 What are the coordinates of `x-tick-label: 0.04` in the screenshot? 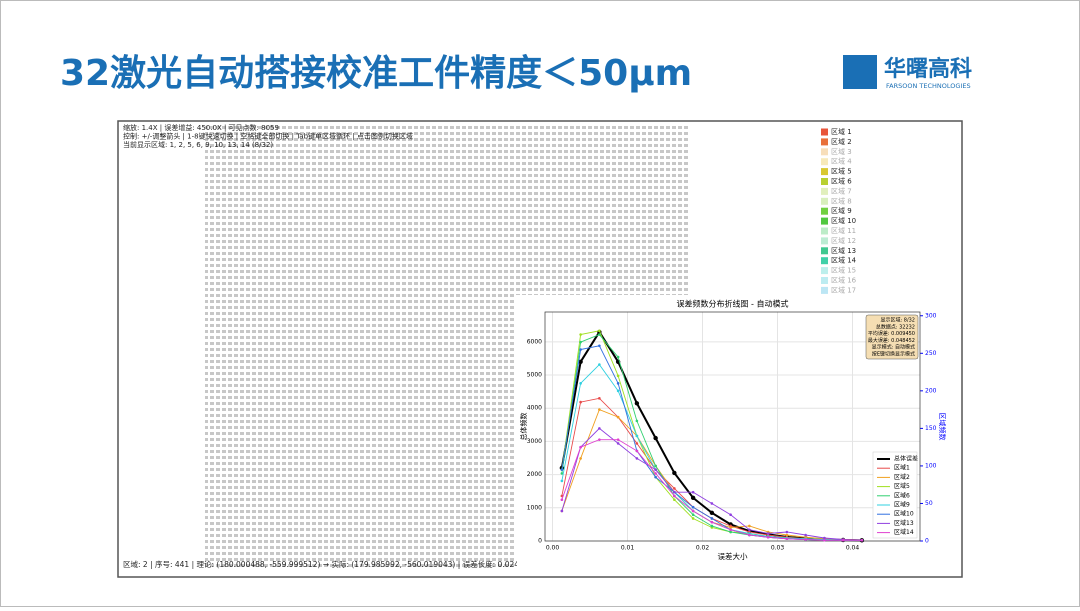 It's located at (853, 548).